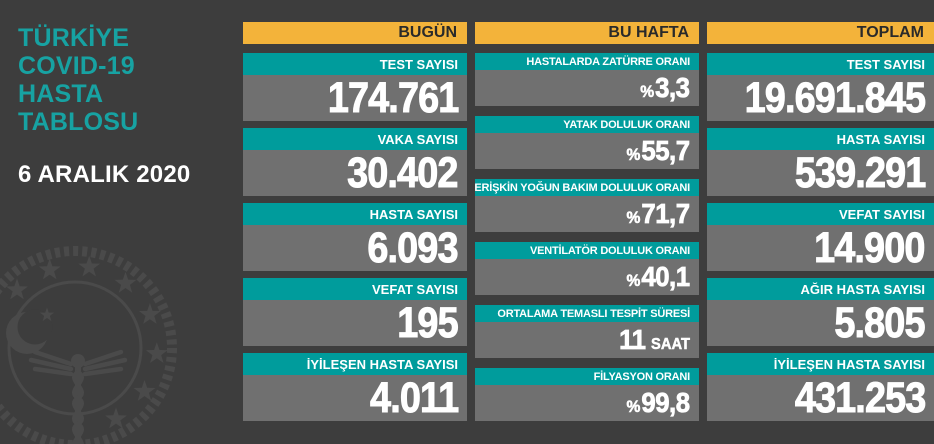  I want to click on stat-unit: SAAT, so click(670, 345).